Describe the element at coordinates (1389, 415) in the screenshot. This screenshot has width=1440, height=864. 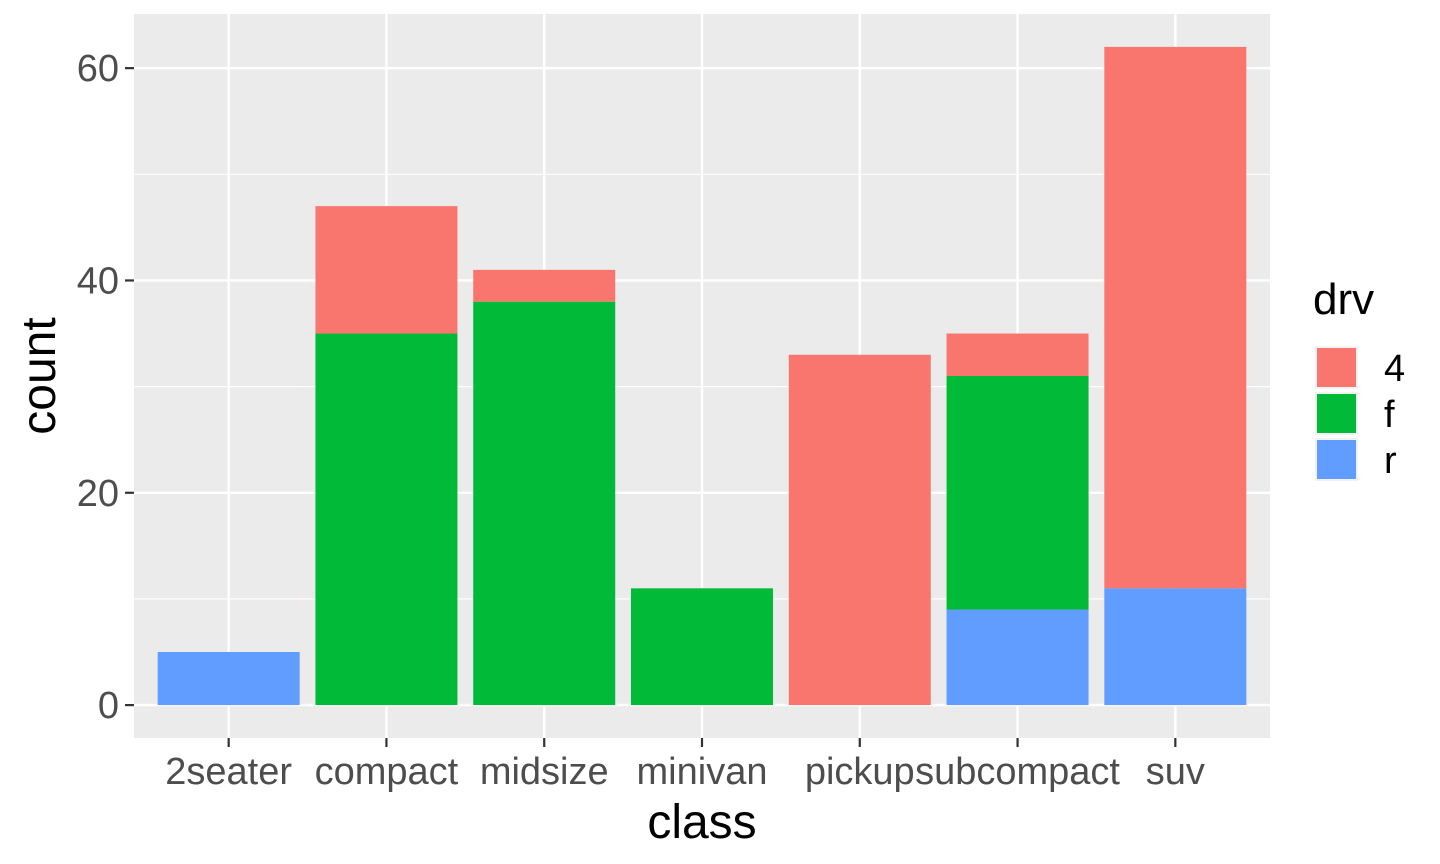
I see `legend-label-f: f` at that location.